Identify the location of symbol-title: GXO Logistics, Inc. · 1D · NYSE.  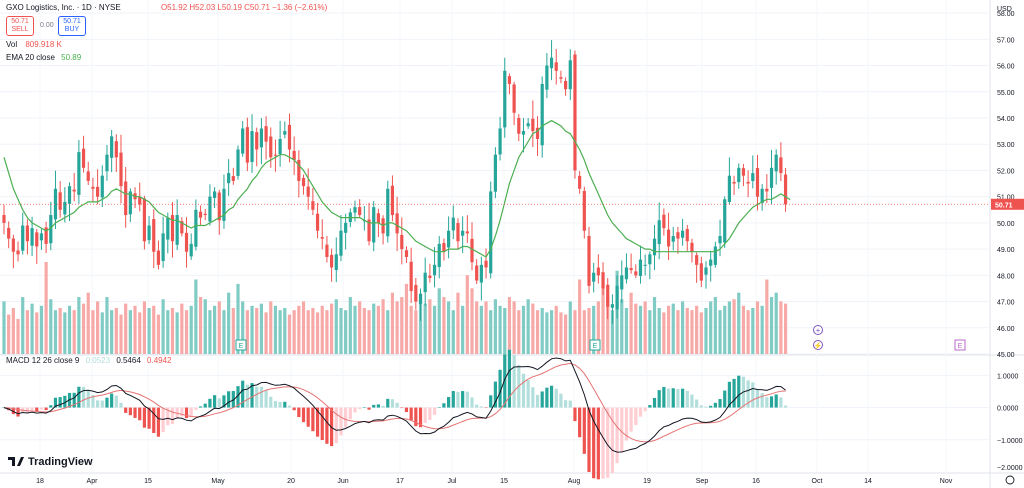
(63, 7).